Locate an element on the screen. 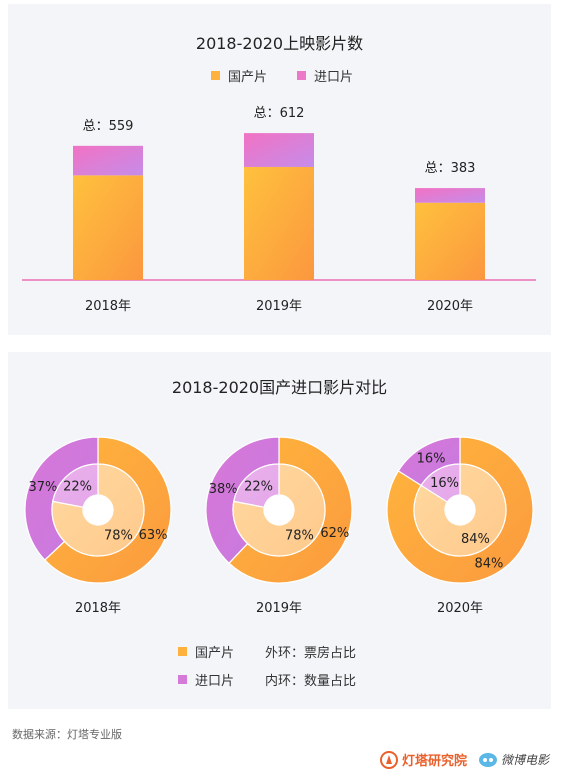 This screenshot has width=561, height=776. donut-2-outer-label-imported: 16% is located at coordinates (431, 458).